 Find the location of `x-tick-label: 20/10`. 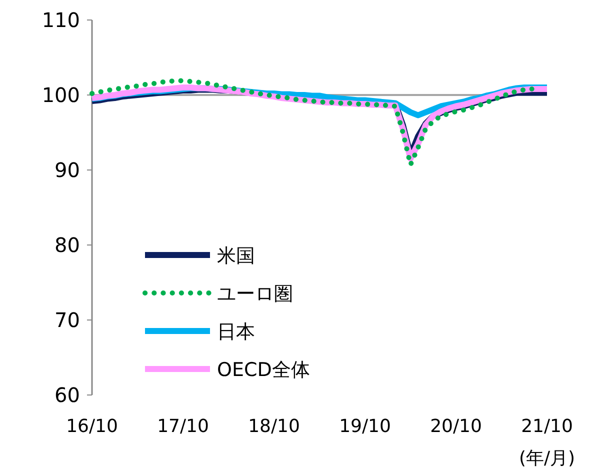

x-tick-label: 20/10 is located at coordinates (456, 426).